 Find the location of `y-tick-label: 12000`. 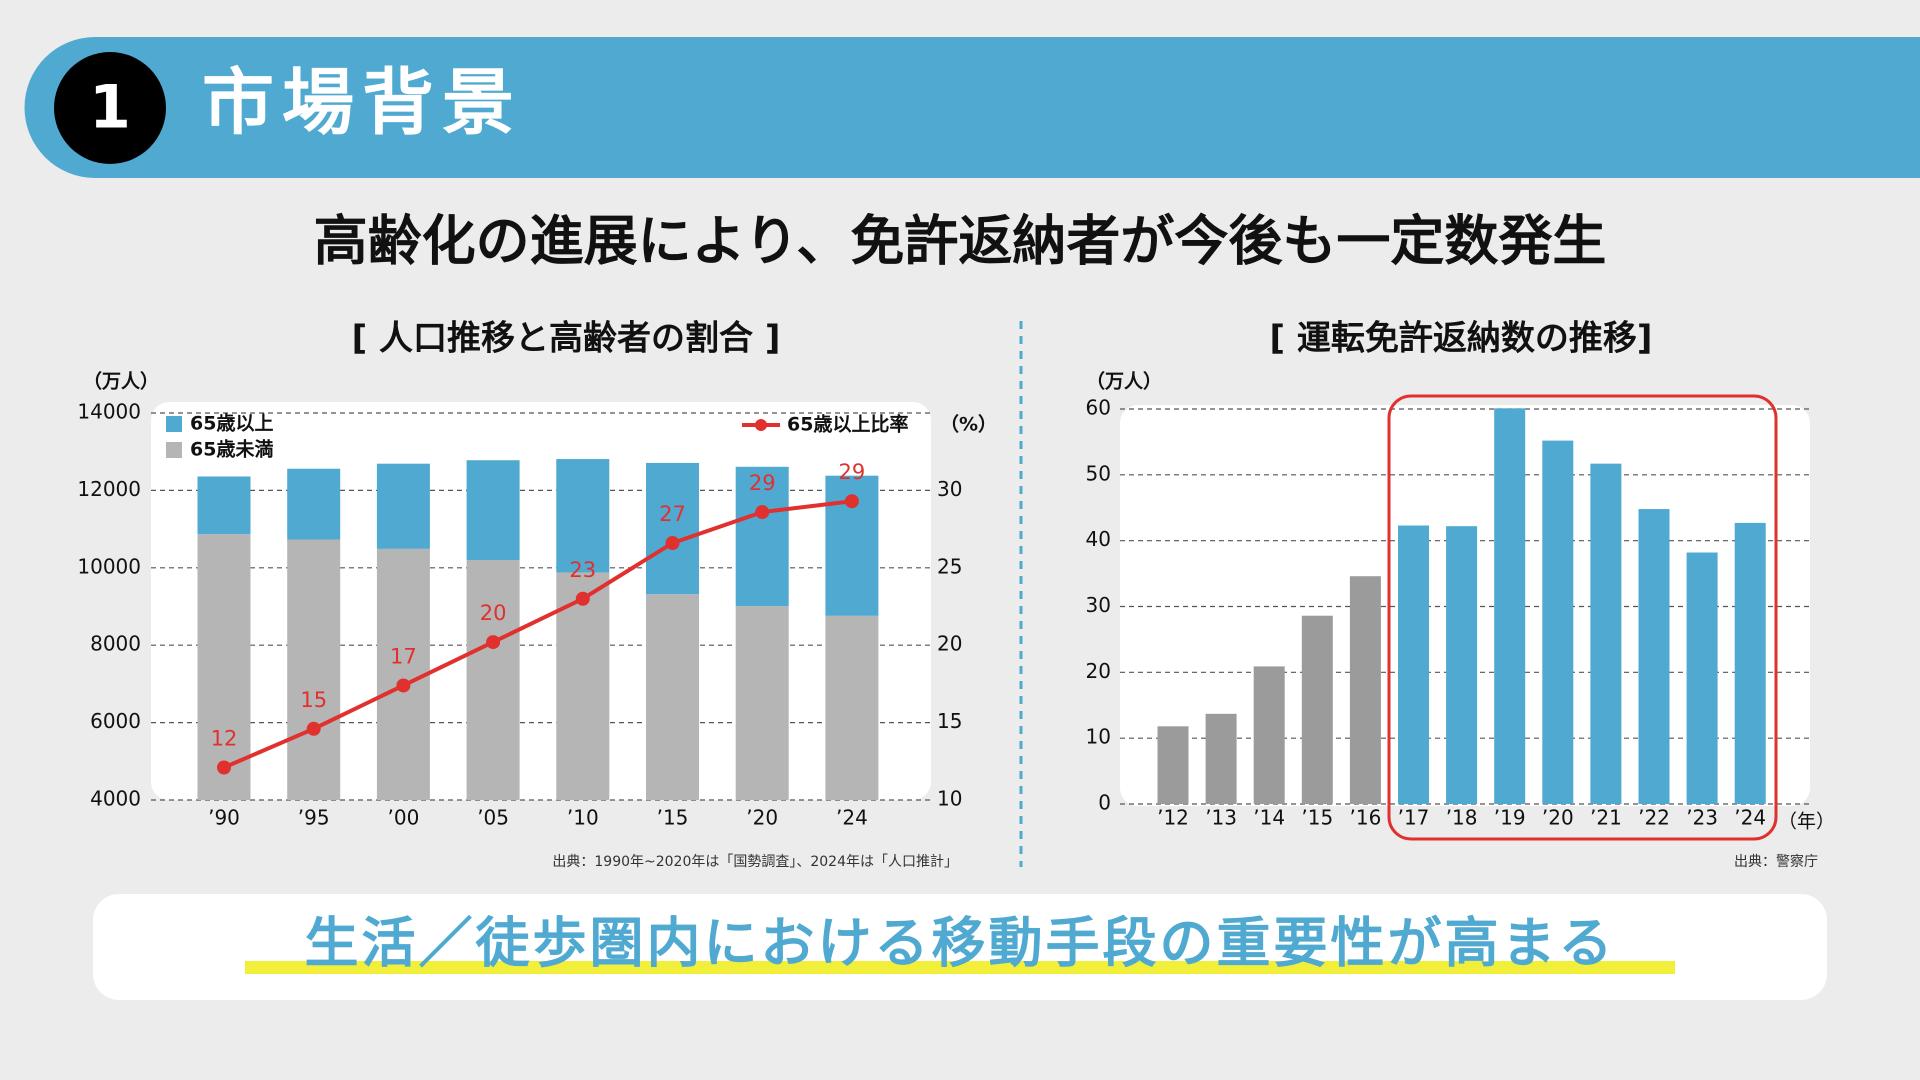

y-tick-label: 12000 is located at coordinates (109, 489).